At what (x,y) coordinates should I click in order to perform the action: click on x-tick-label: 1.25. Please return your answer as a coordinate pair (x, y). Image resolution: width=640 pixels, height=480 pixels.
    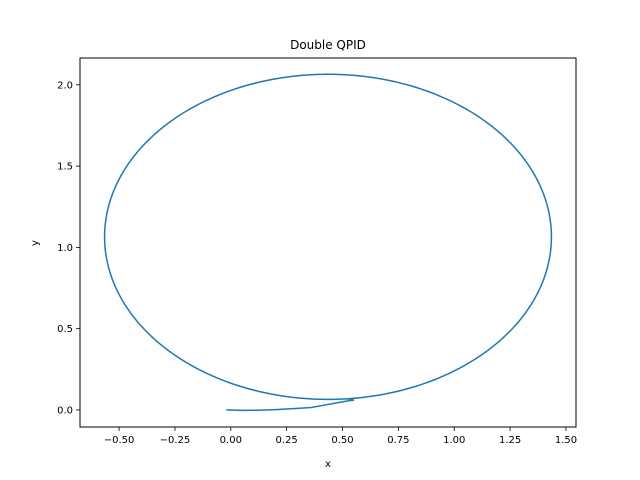
    Looking at the image, I should click on (510, 440).